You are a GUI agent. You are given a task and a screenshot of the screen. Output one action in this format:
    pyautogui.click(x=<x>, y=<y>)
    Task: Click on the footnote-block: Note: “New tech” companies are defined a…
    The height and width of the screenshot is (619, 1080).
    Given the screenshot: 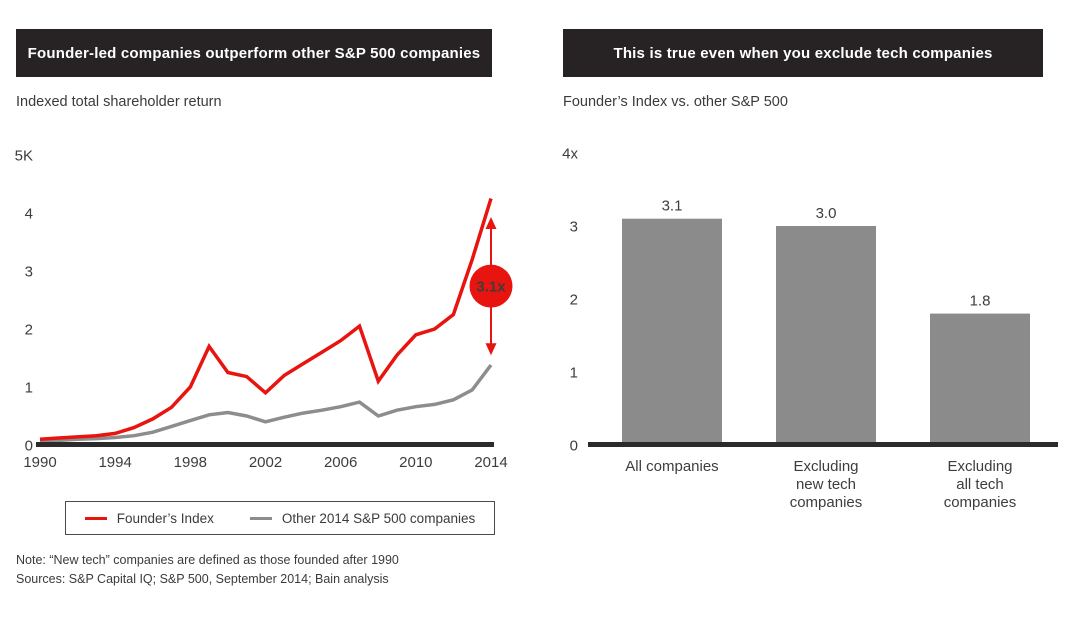 What is the action you would take?
    pyautogui.click(x=207, y=570)
    